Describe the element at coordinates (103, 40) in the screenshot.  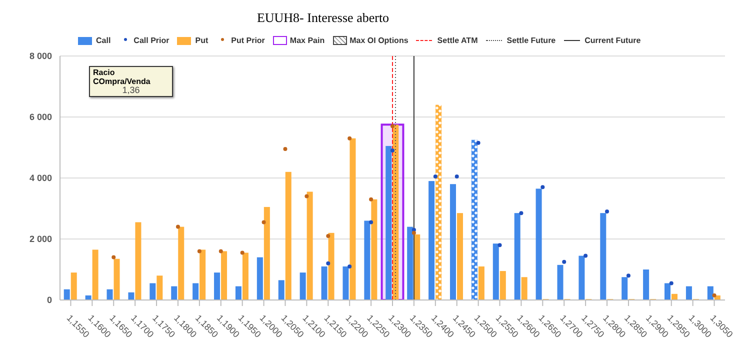
I see `legend-label: Call` at that location.